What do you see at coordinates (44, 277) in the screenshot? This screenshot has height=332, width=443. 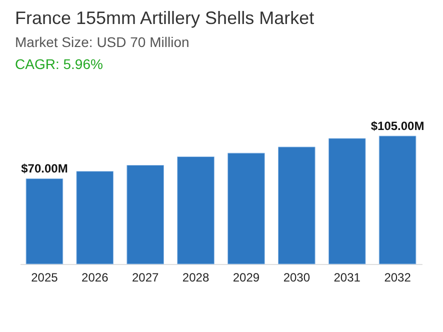 I see `x-tick-label: 2025` at bounding box center [44, 277].